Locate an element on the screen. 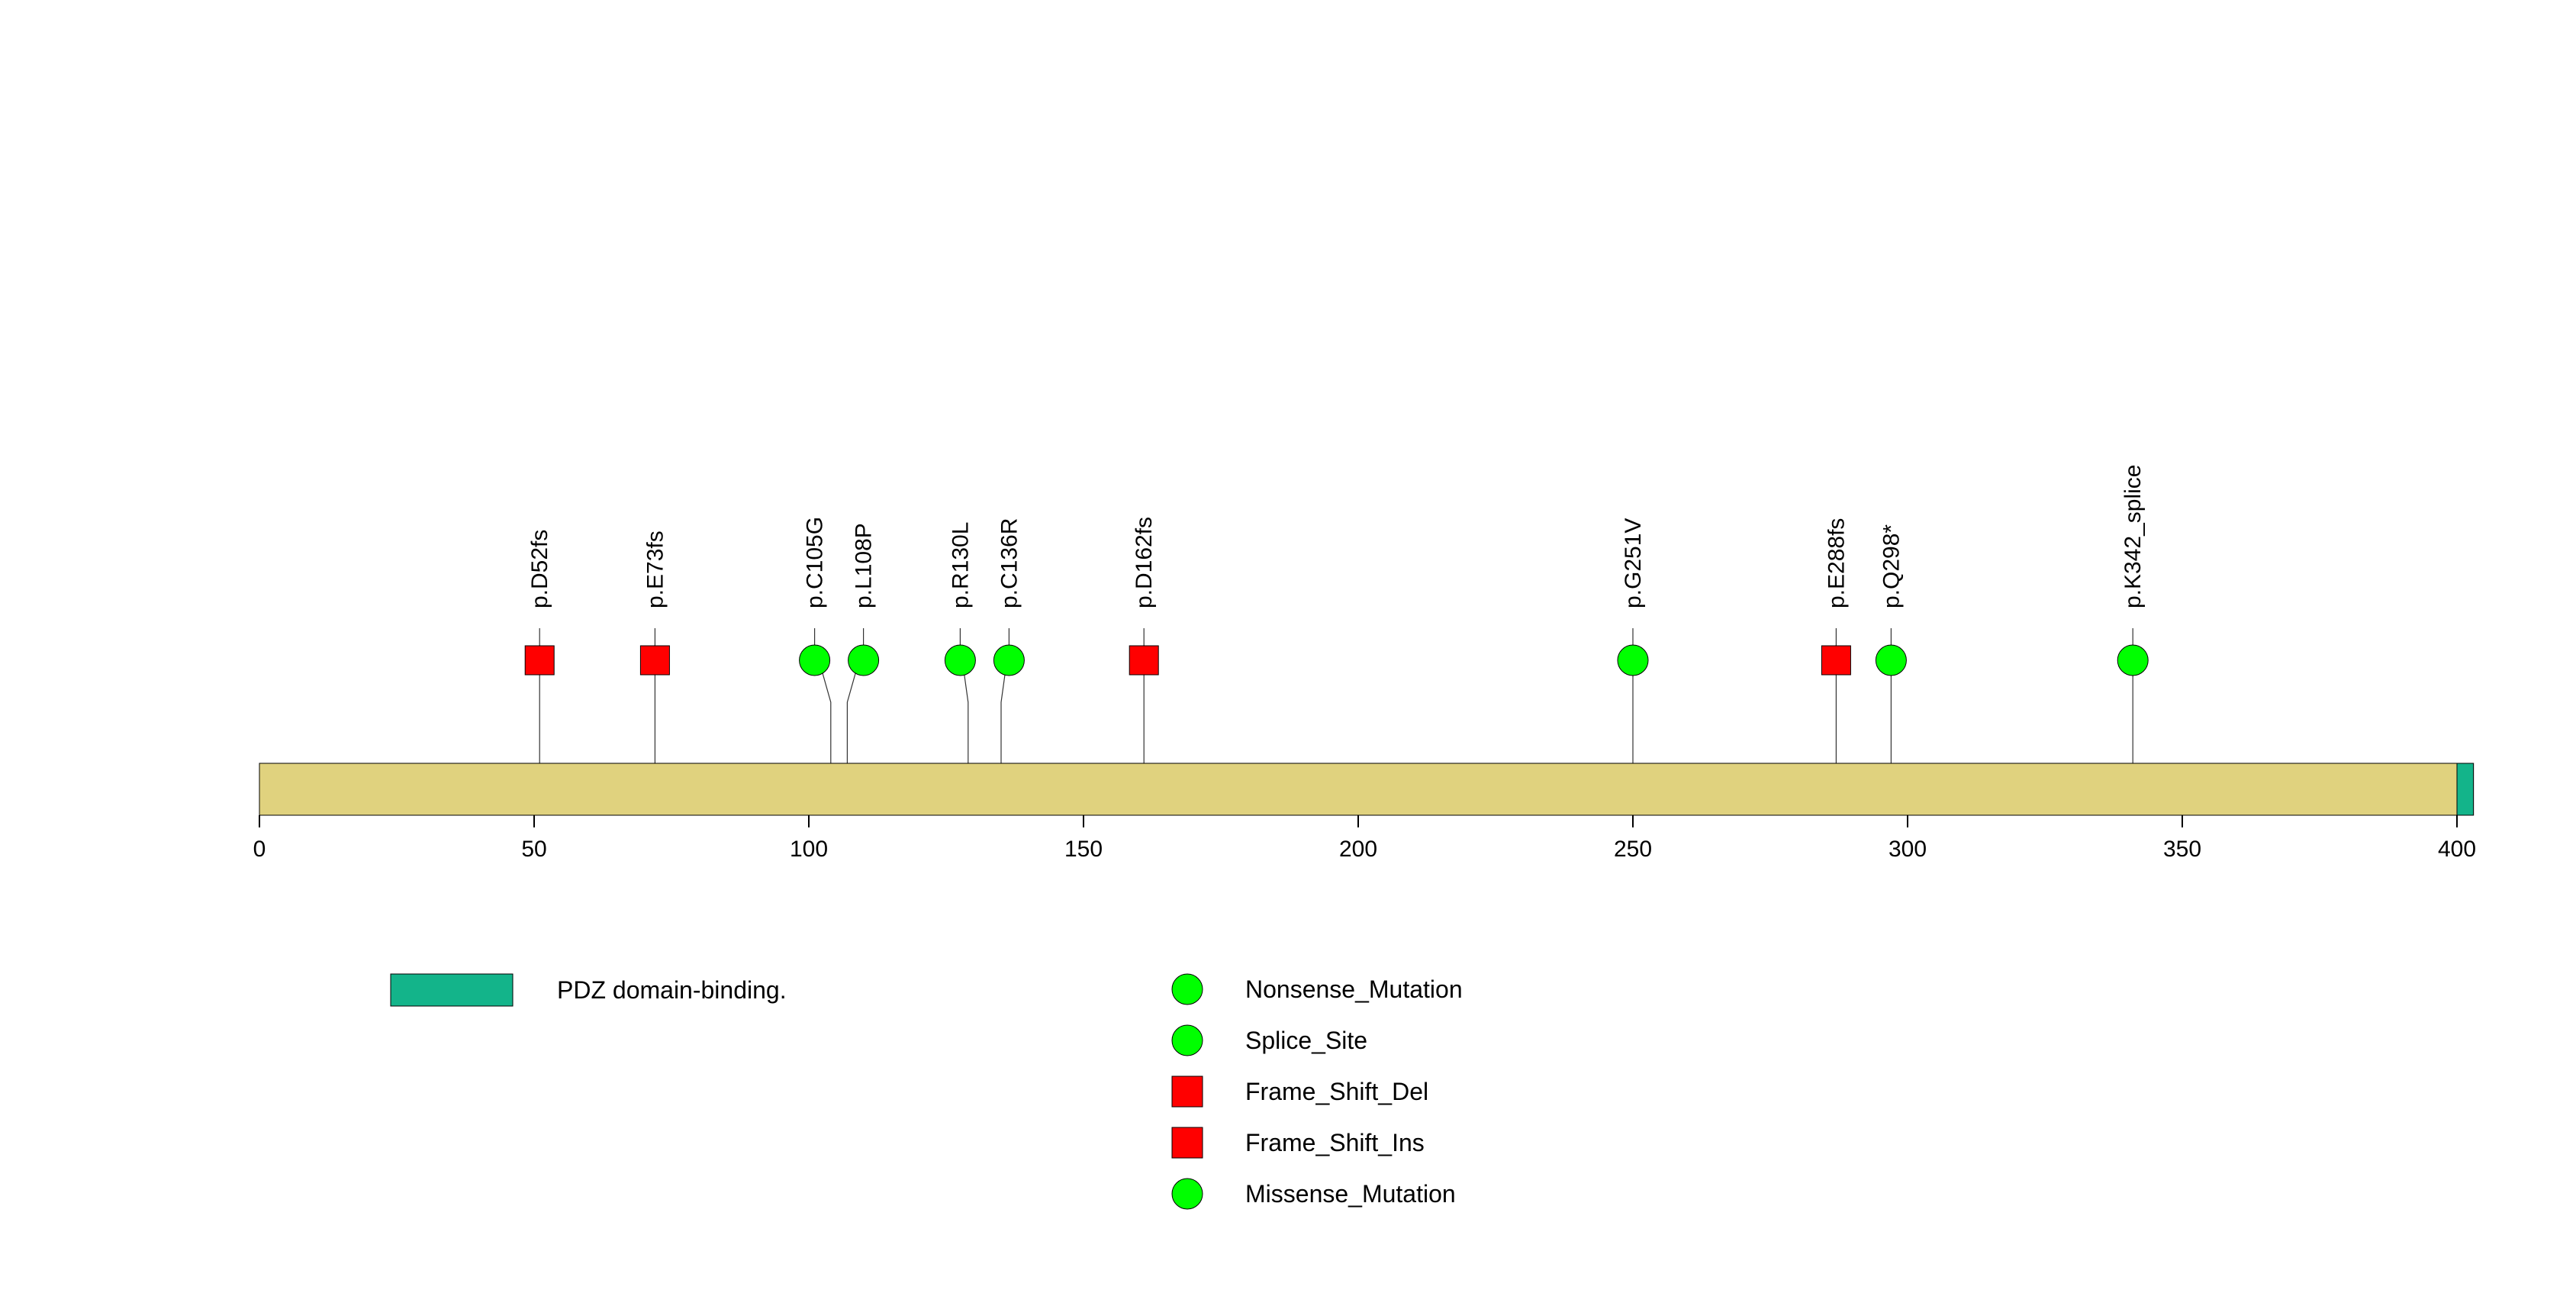 This screenshot has height=1290, width=2576. x-axis: 0 50 100 150 200 250 300 350 400 is located at coordinates (1364, 838).